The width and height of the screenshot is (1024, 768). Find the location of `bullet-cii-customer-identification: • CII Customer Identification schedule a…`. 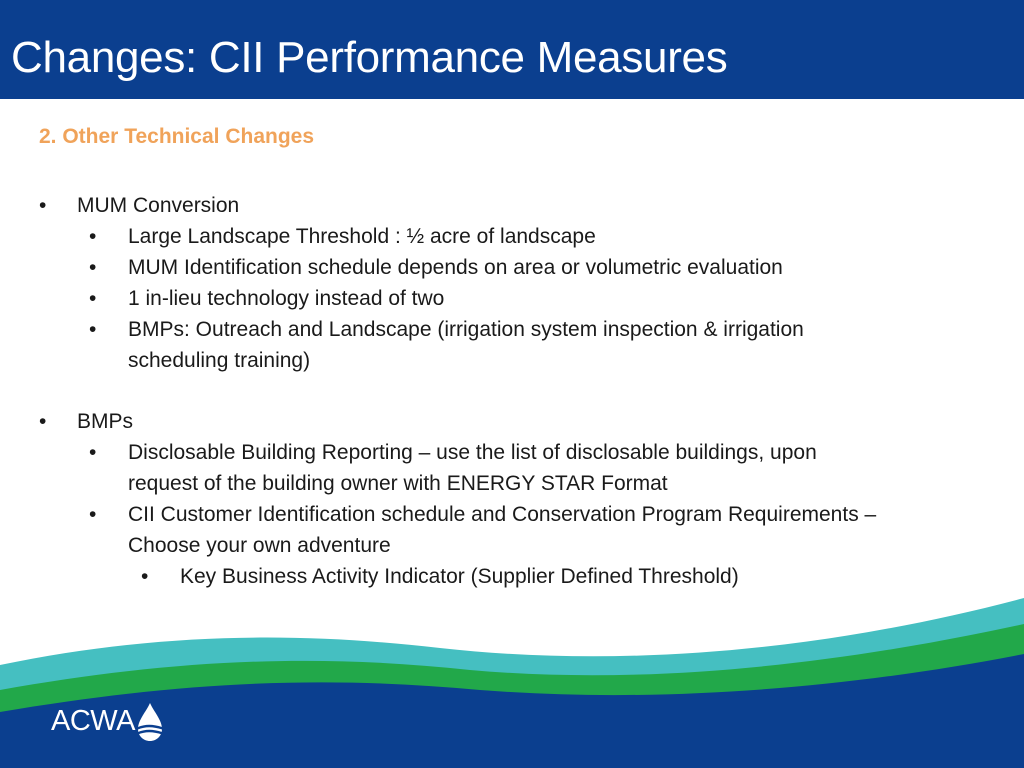

bullet-cii-customer-identification: • CII Customer Identification schedule a… is located at coordinates (512, 514).